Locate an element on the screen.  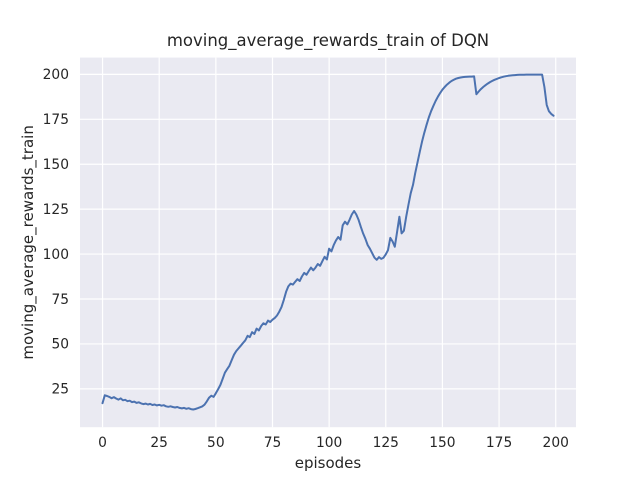
x-tick-label: 50 is located at coordinates (216, 443).